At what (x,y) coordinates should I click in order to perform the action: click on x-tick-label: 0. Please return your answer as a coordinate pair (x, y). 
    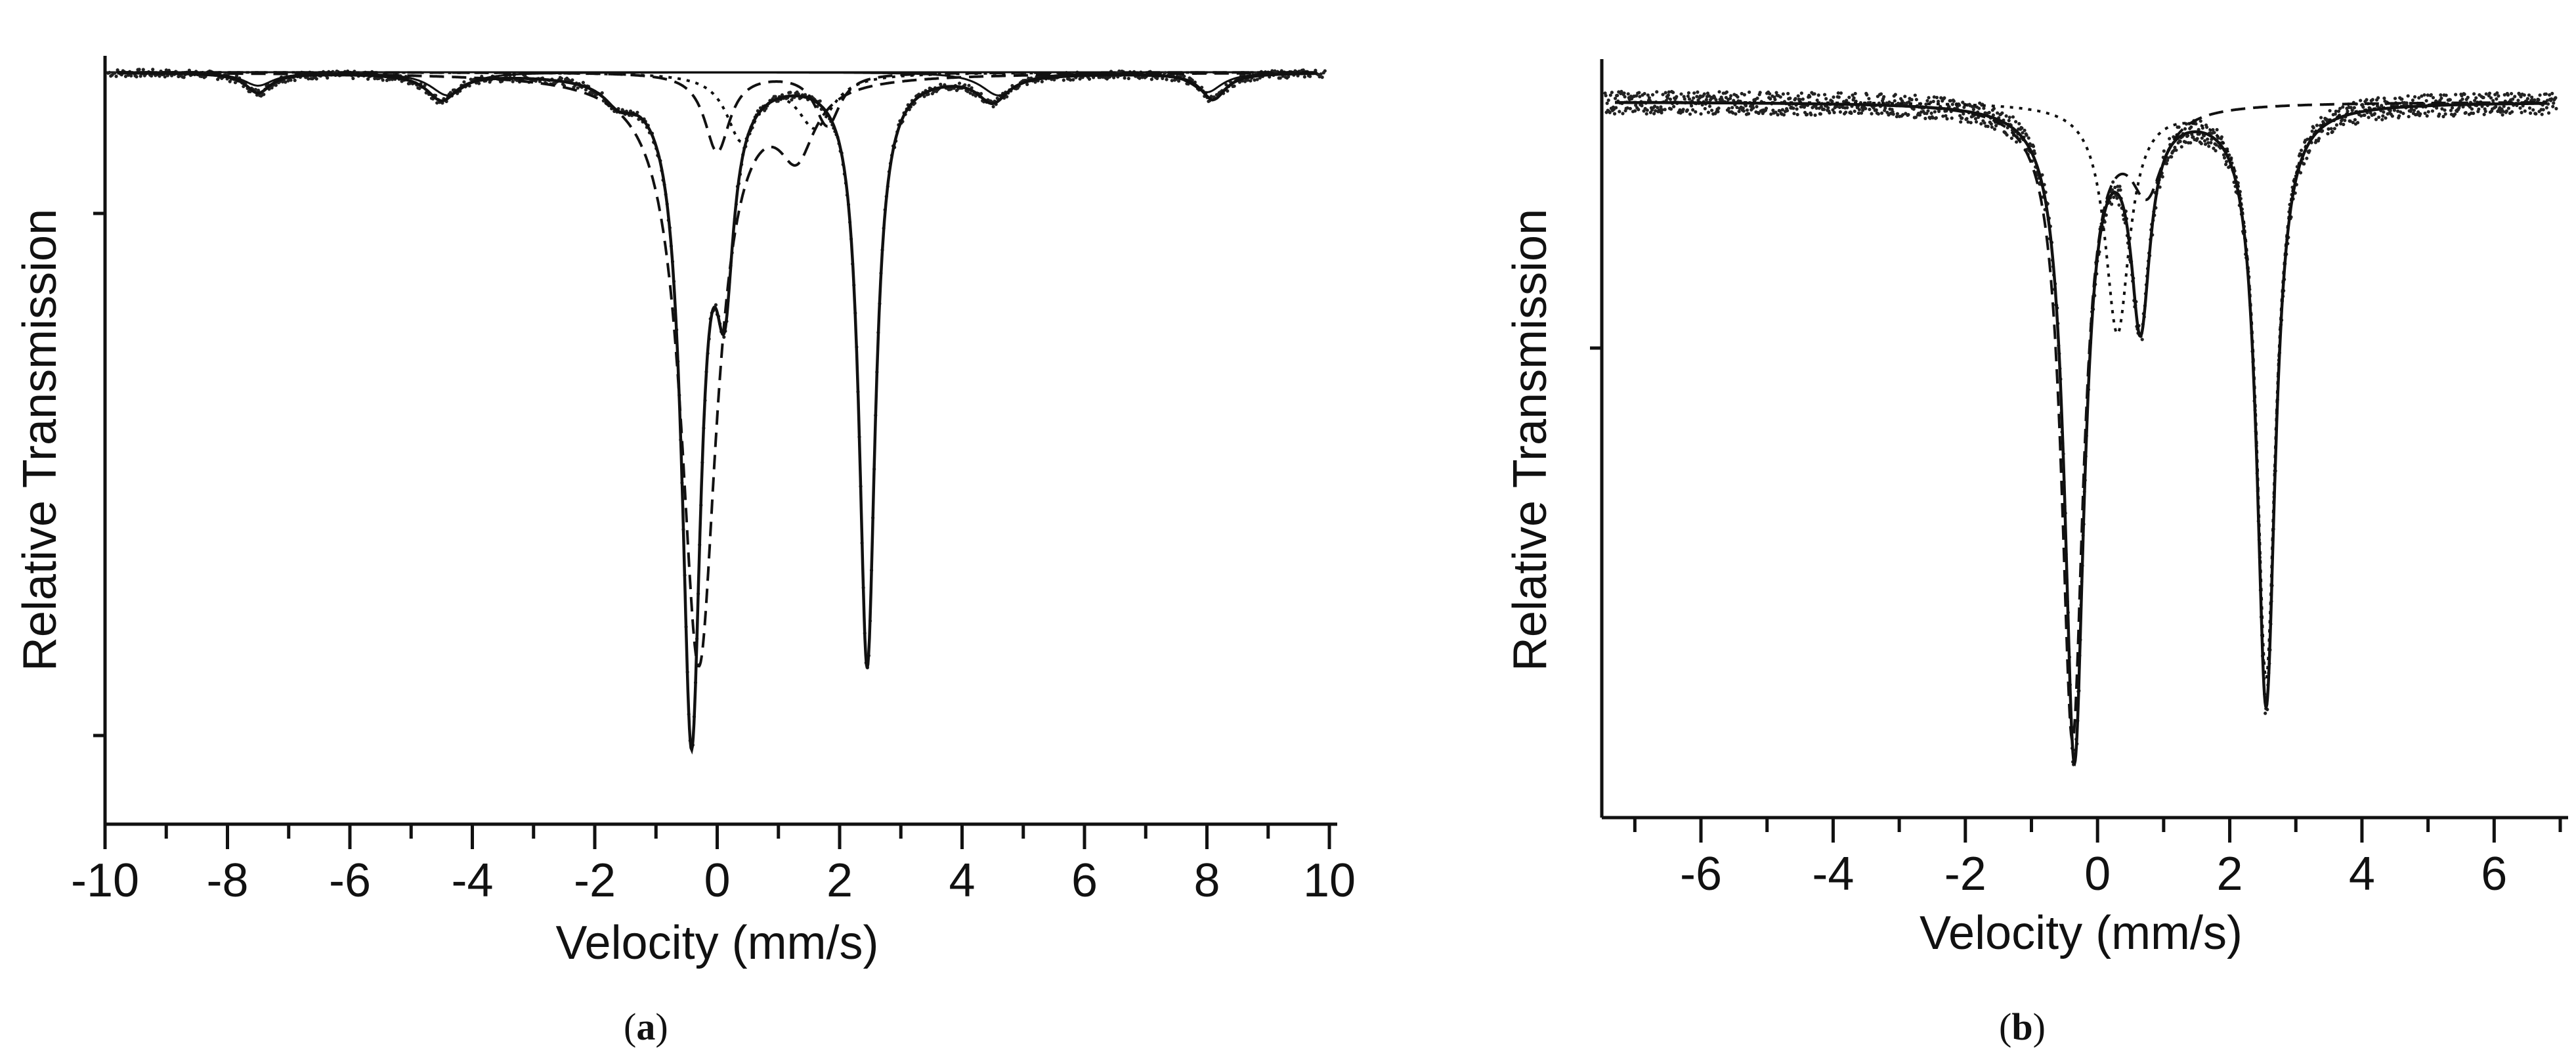
    Looking at the image, I should click on (717, 880).